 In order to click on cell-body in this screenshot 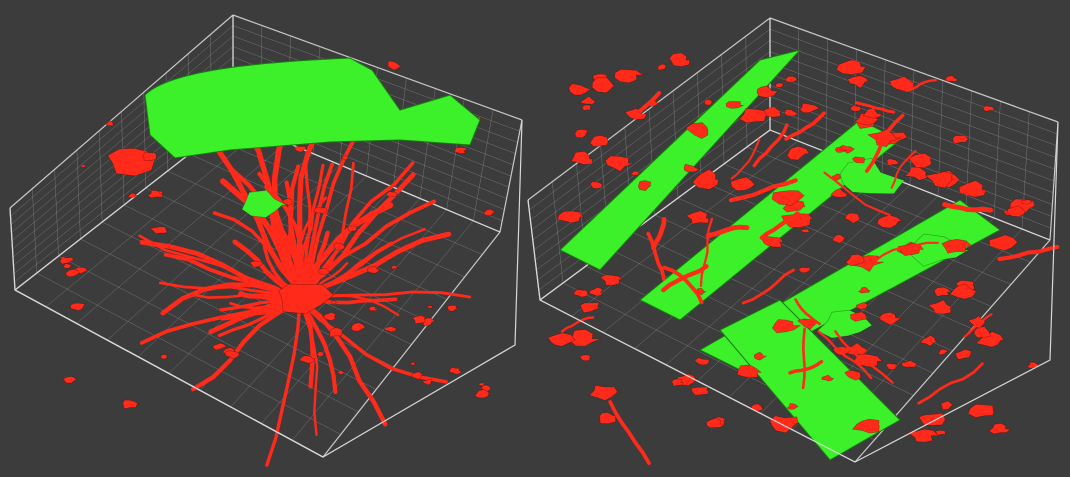, I will do `click(306, 299)`.